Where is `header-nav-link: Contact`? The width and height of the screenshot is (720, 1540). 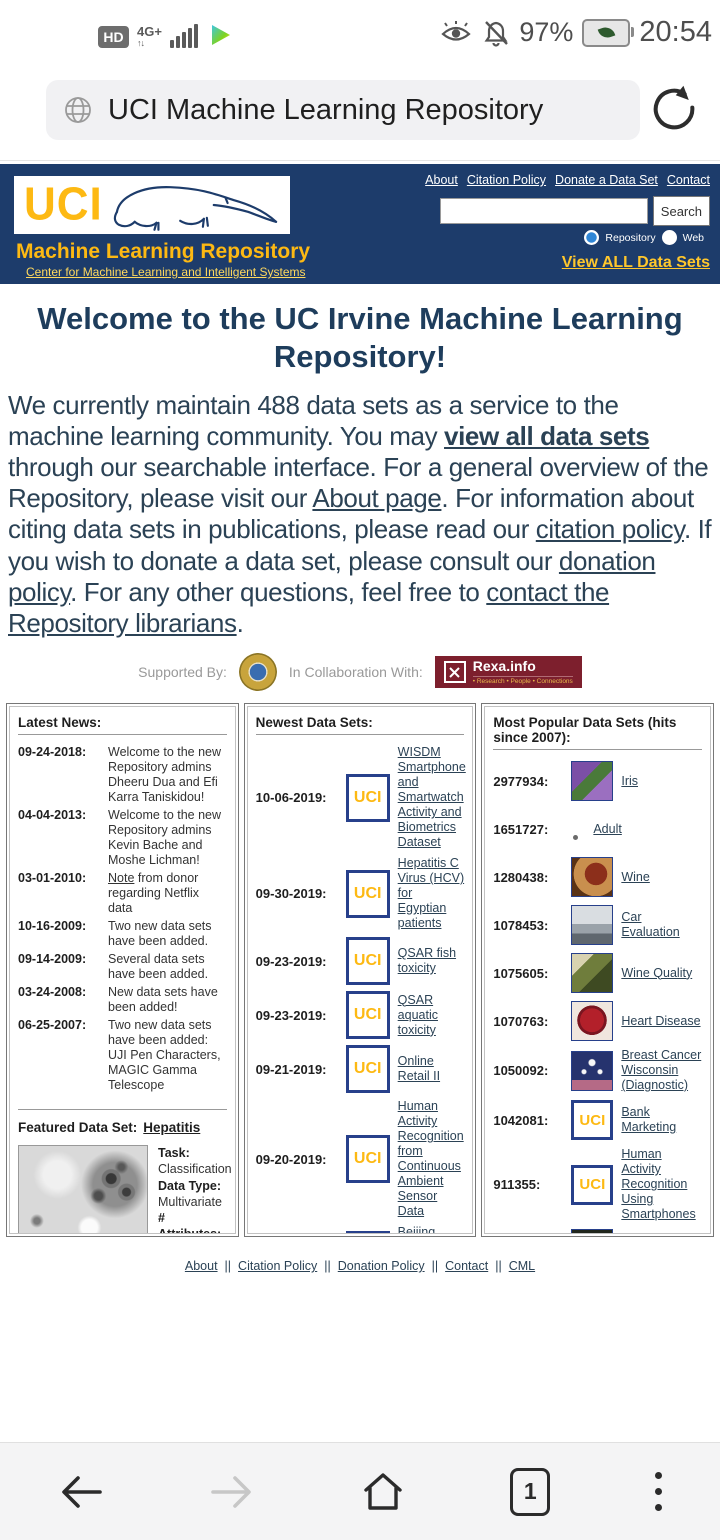
header-nav-link: Contact is located at coordinates (688, 180).